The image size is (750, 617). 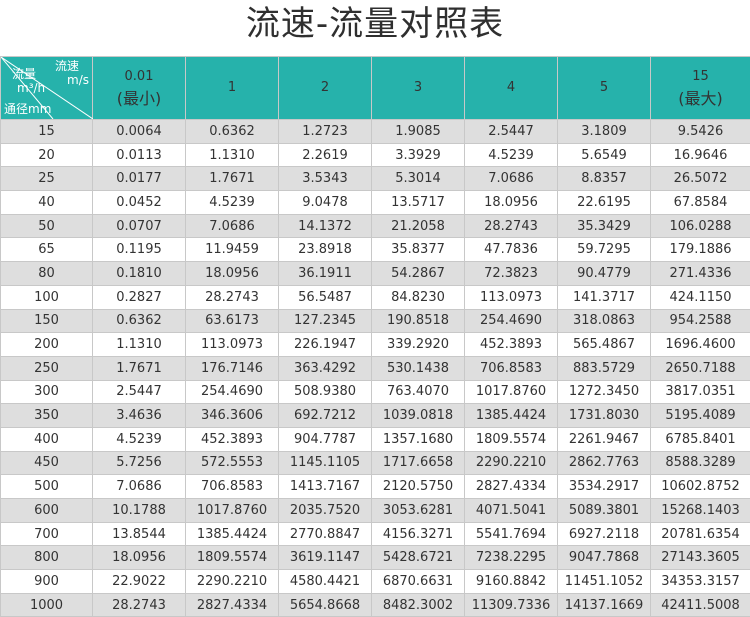 I want to click on diameter-cell: 250, so click(x=47, y=368).